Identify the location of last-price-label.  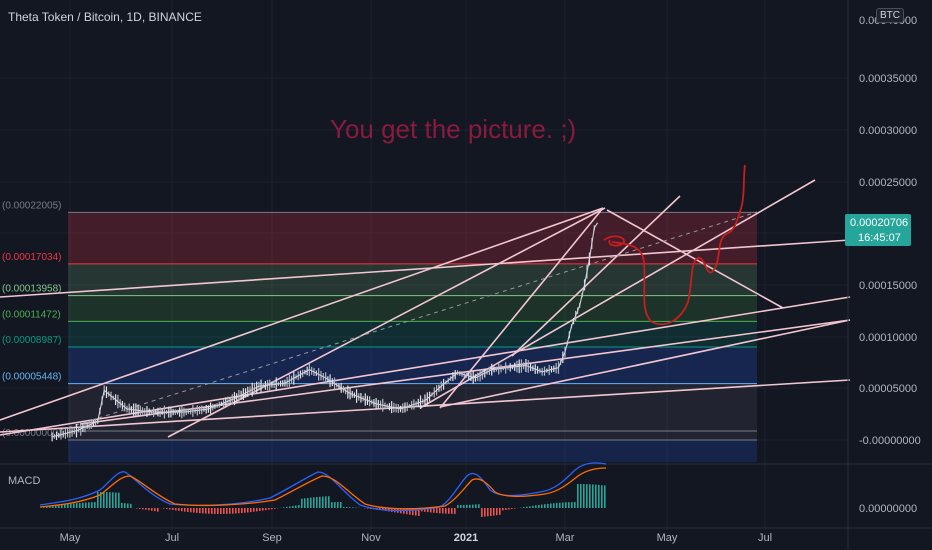
(878, 230).